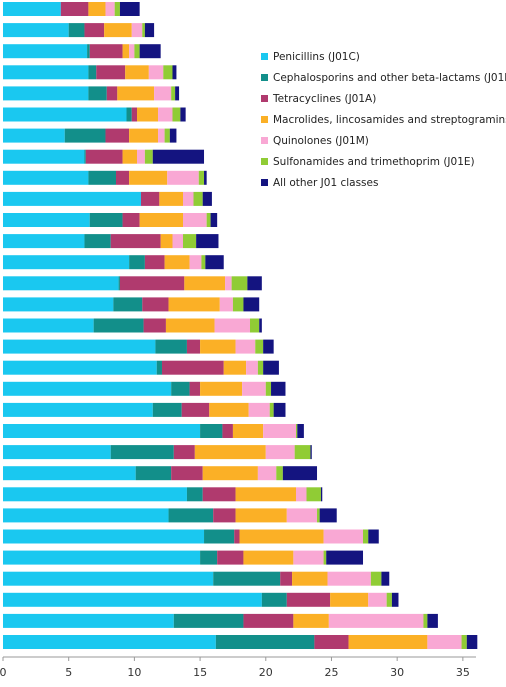  What do you see at coordinates (3, 672) in the screenshot?
I see `x-tick-label: 0` at bounding box center [3, 672].